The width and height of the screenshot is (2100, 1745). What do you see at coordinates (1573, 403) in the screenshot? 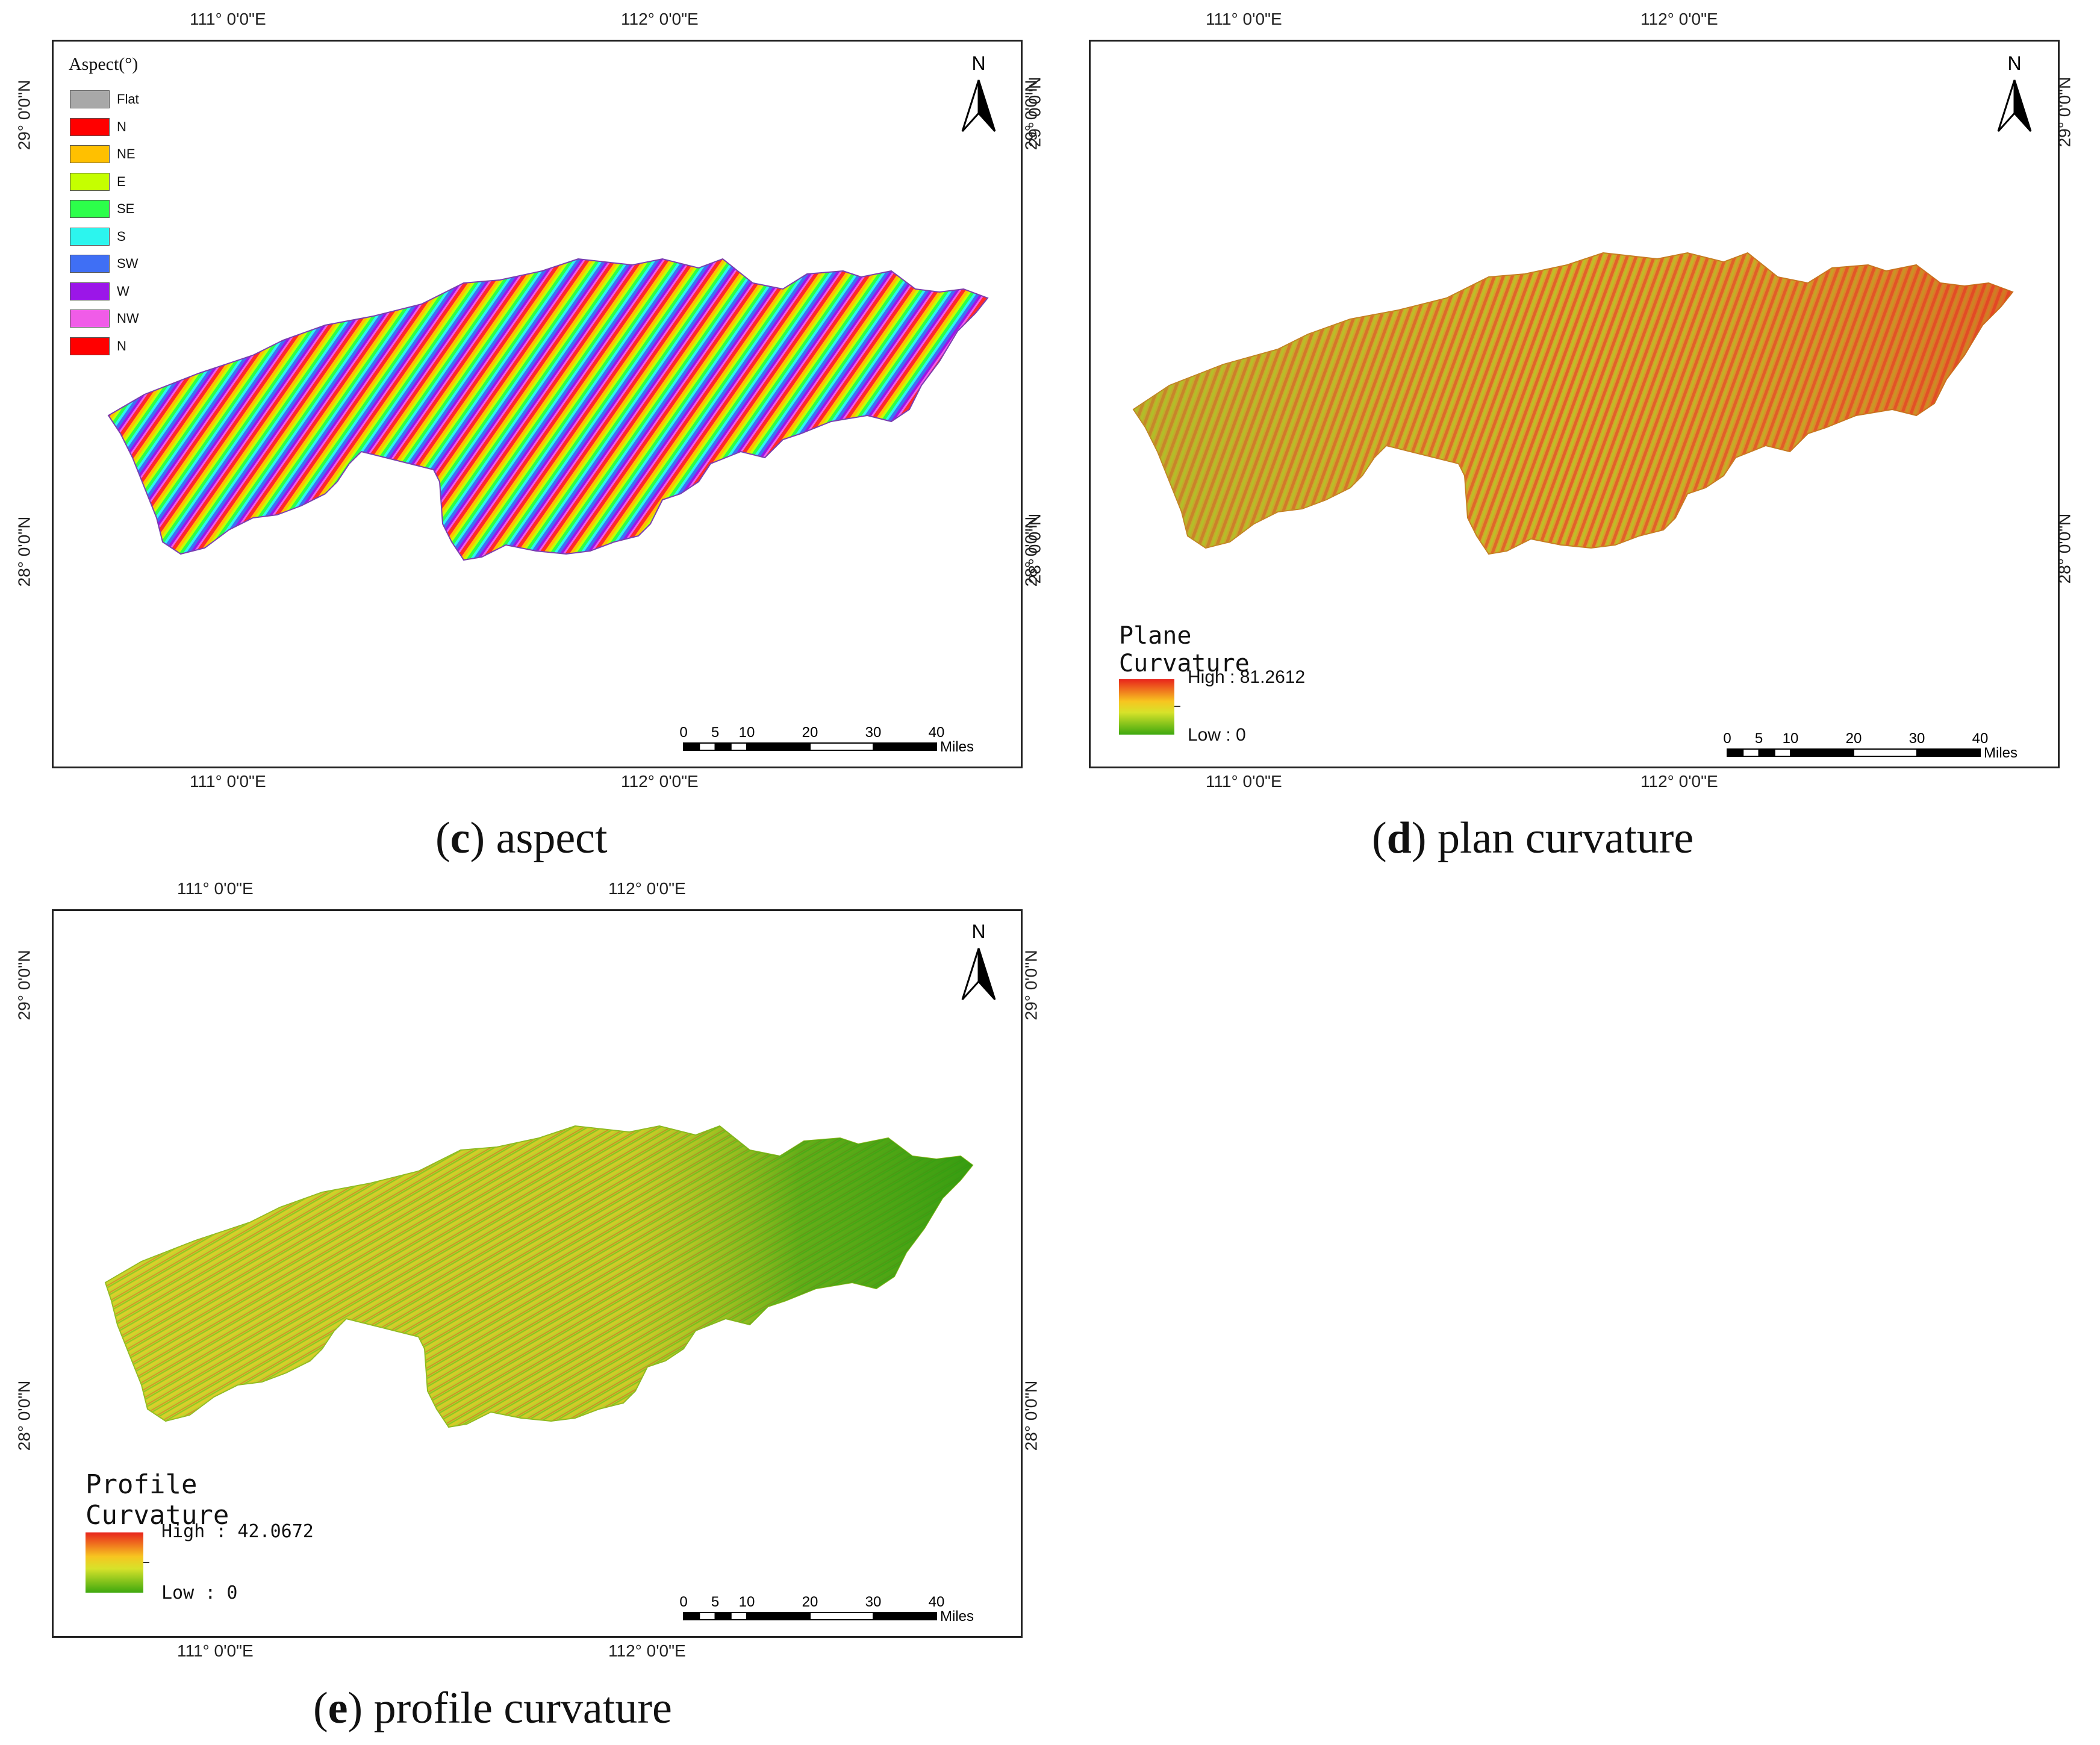
I see `study-area-plan-curvature` at bounding box center [1573, 403].